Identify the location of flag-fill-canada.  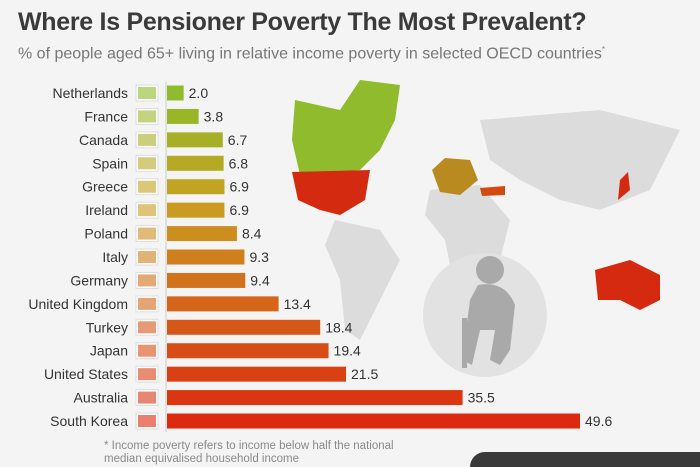
(147, 139).